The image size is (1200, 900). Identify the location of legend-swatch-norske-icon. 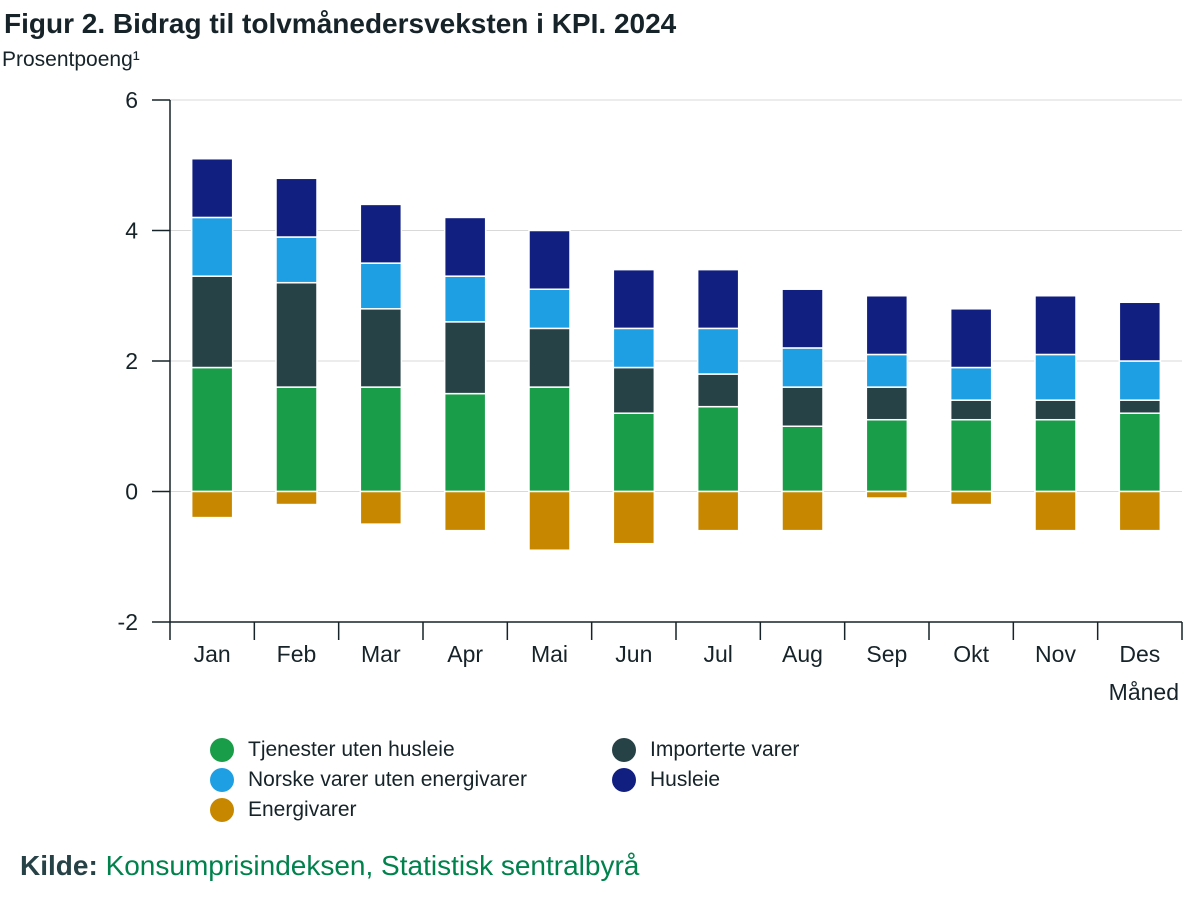
(222, 780).